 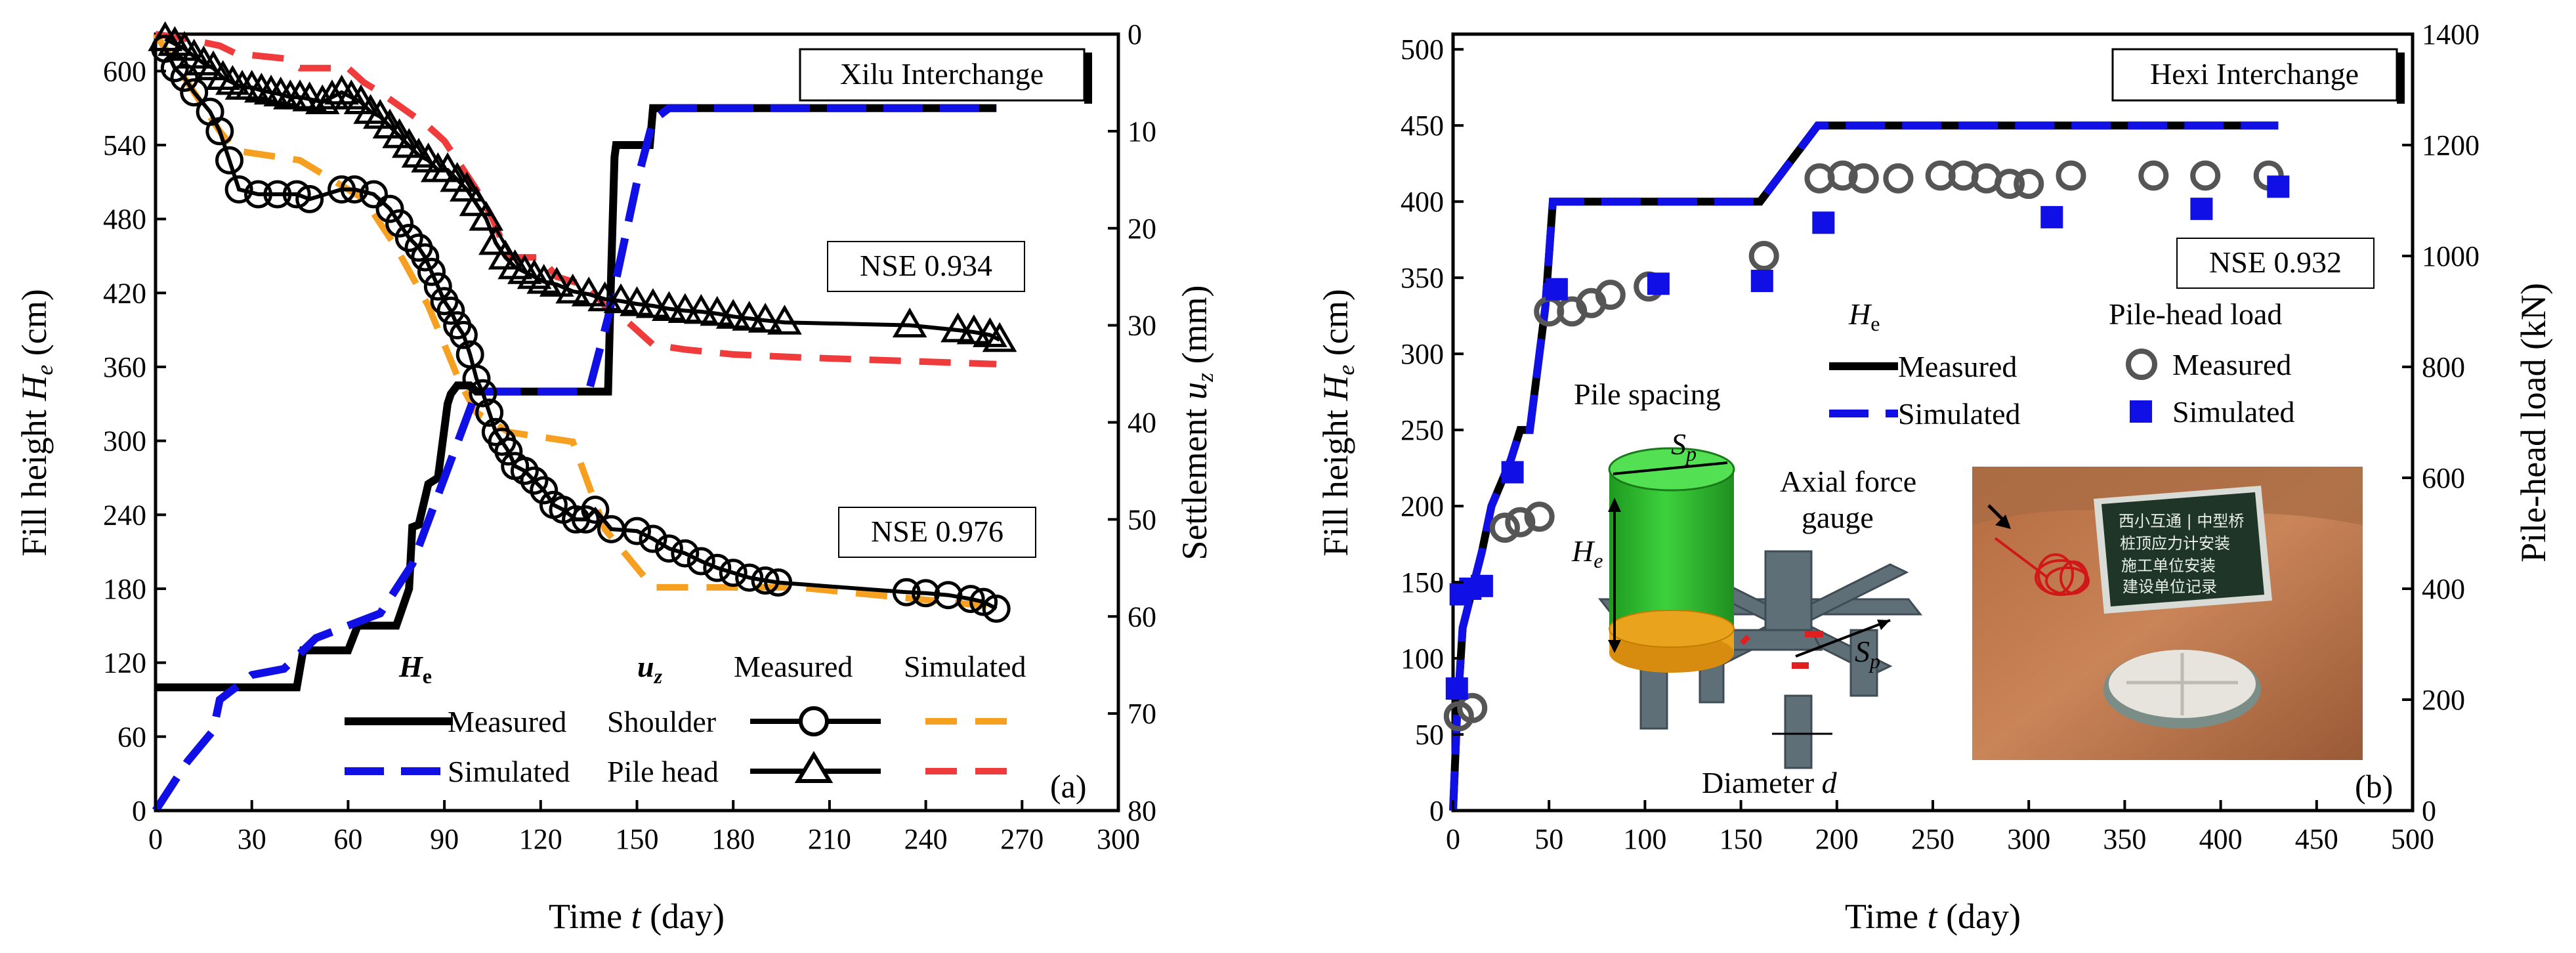 I want to click on panel-b-y-right-tick-label-3: 600, so click(x=2443, y=478).